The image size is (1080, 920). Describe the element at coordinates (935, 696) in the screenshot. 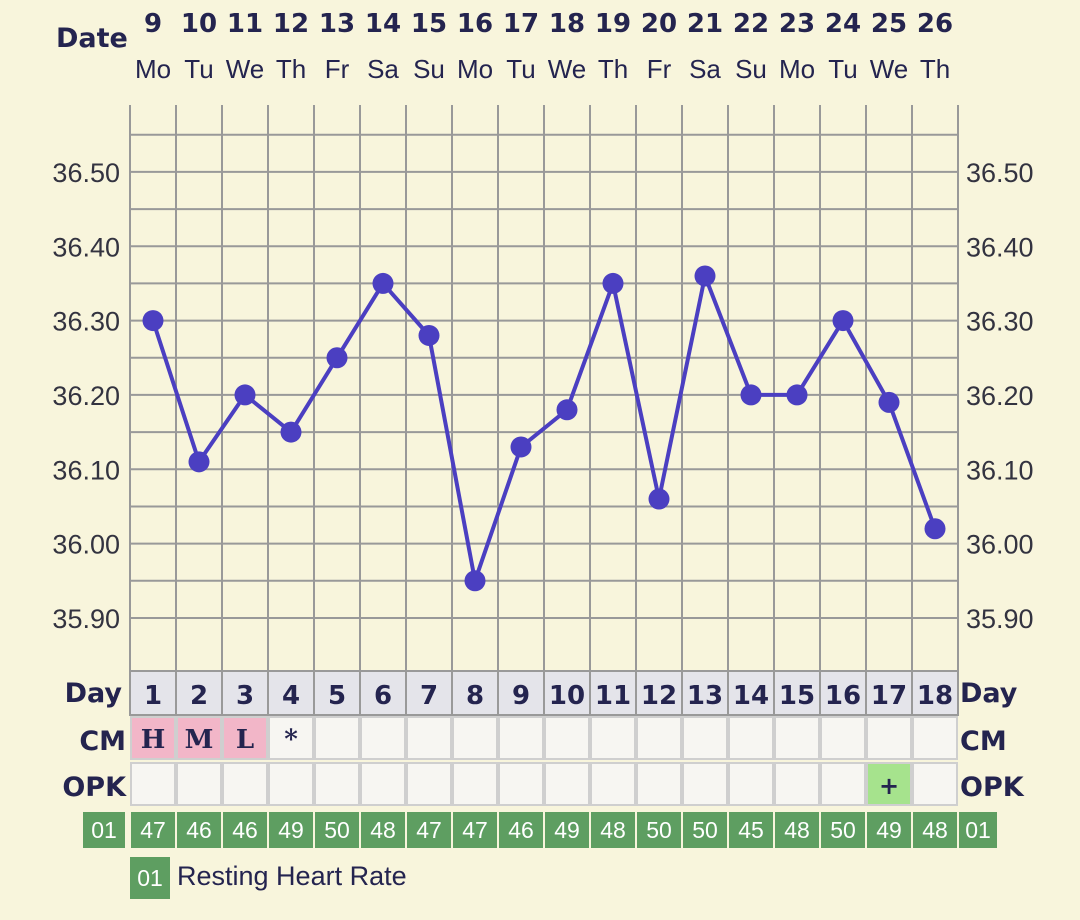

I see `day-number: 18` at that location.